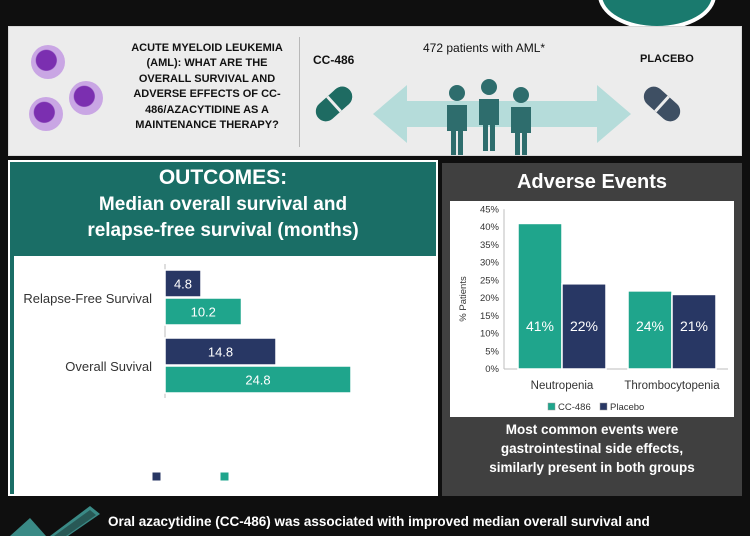 Image resolution: width=750 pixels, height=536 pixels. Describe the element at coordinates (334, 104) in the screenshot. I see `cc486-pill-icon` at that location.